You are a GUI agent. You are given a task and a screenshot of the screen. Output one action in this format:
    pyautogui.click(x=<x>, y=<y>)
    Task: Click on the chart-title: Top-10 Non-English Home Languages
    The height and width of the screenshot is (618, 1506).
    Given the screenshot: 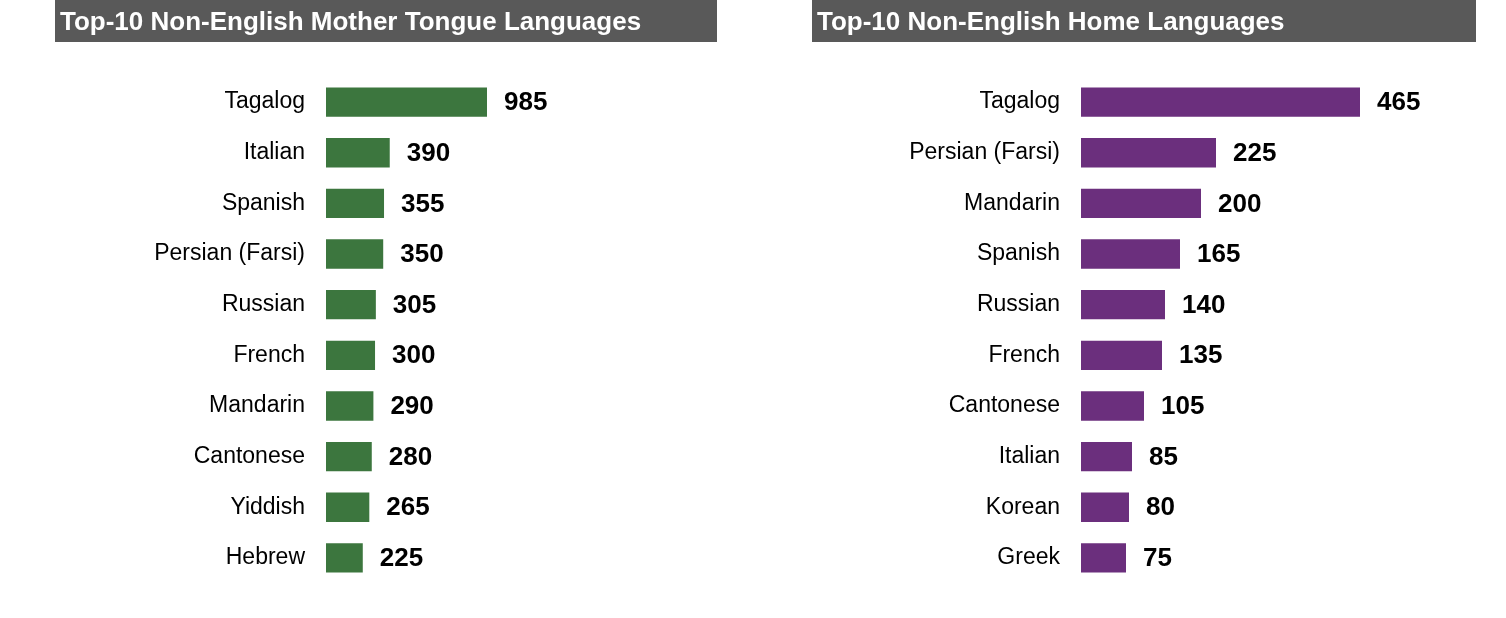 What is the action you would take?
    pyautogui.click(x=1051, y=21)
    